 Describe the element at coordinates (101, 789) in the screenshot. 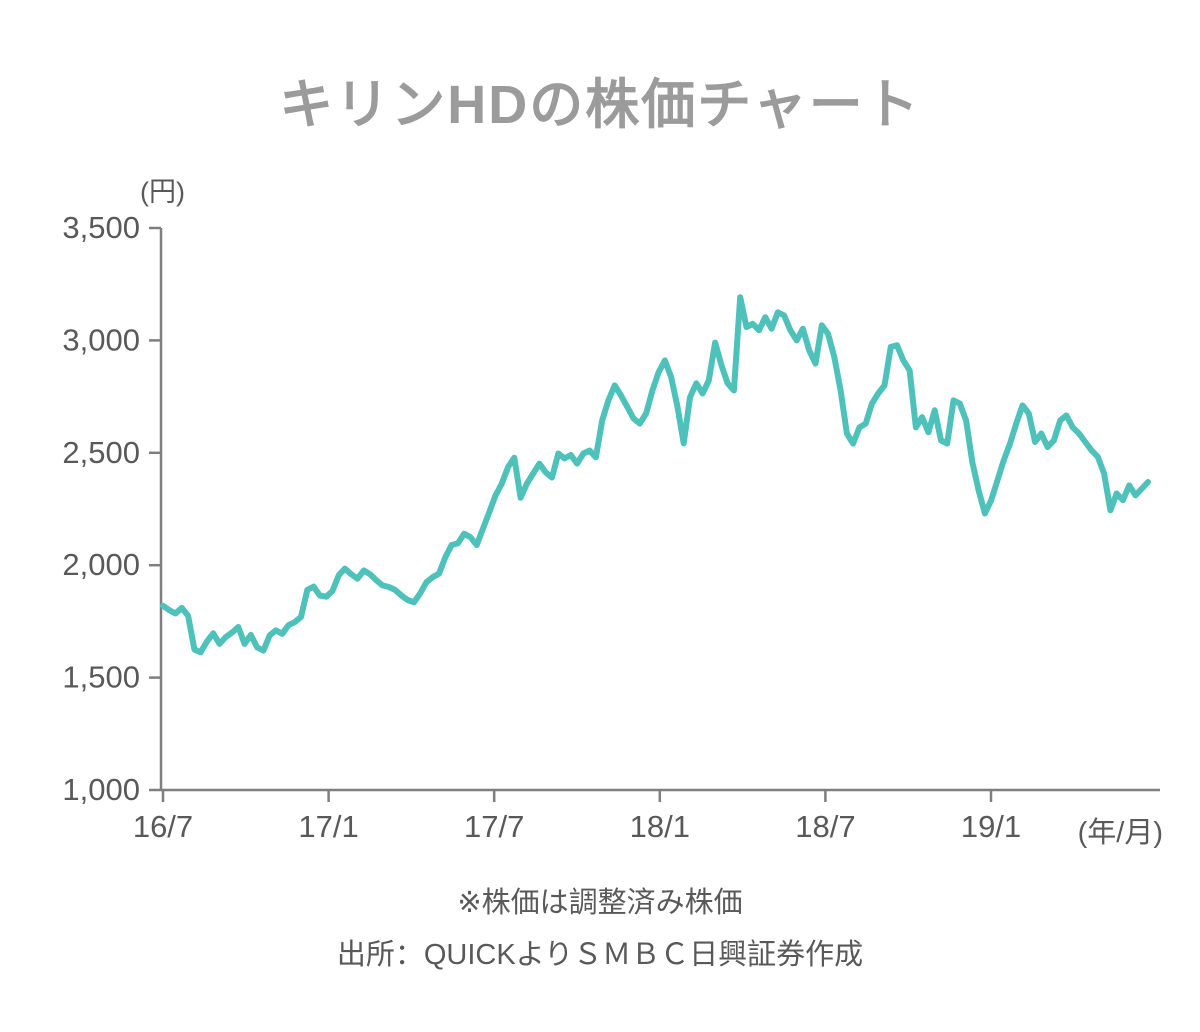

I see `y-tick-label: 1,000` at that location.